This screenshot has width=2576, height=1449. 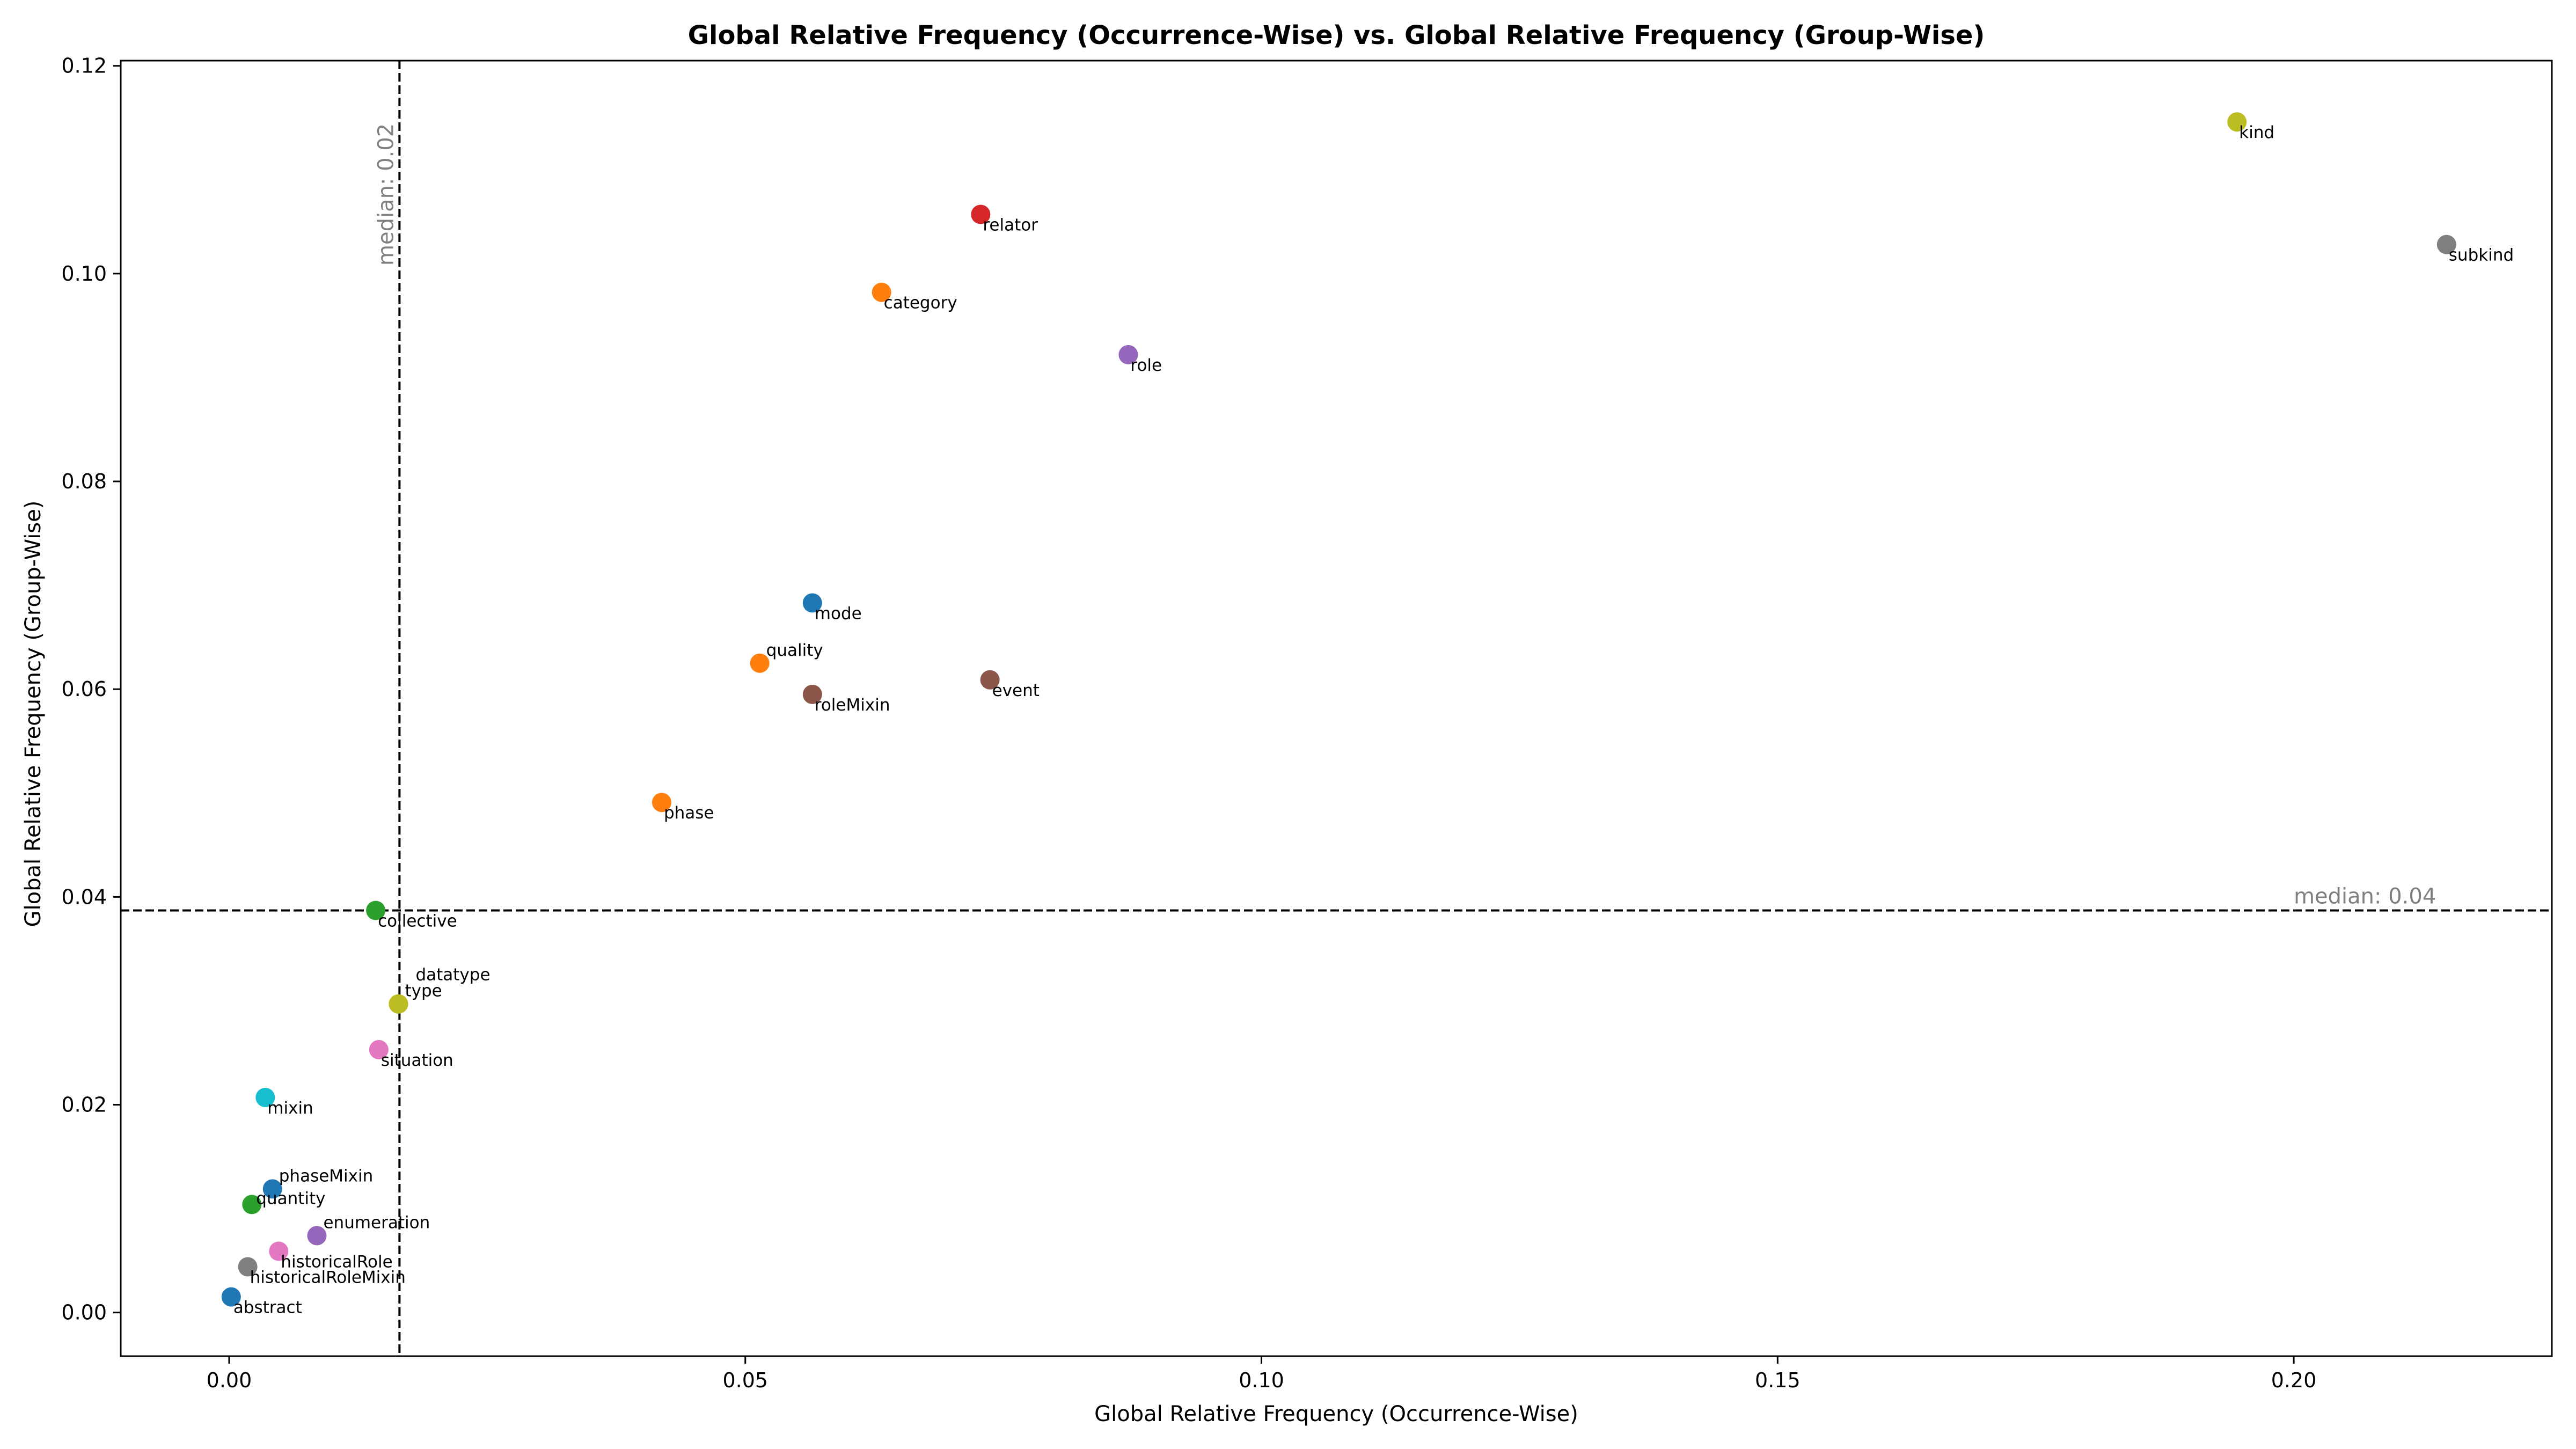 I want to click on point-label-kind: kind, so click(x=2256, y=132).